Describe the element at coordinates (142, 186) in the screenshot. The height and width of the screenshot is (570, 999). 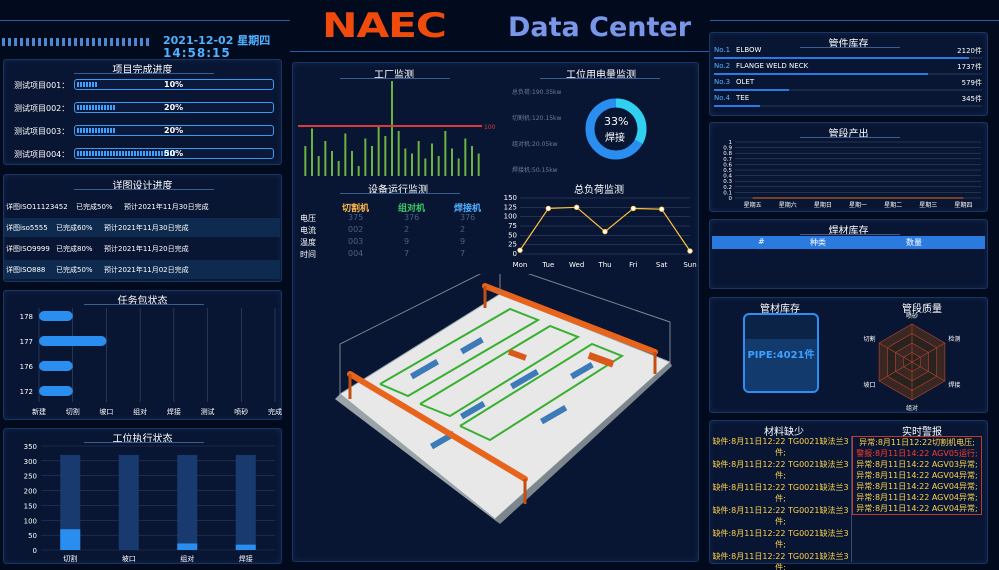
I see `design-progress-title: 详图设计进度` at that location.